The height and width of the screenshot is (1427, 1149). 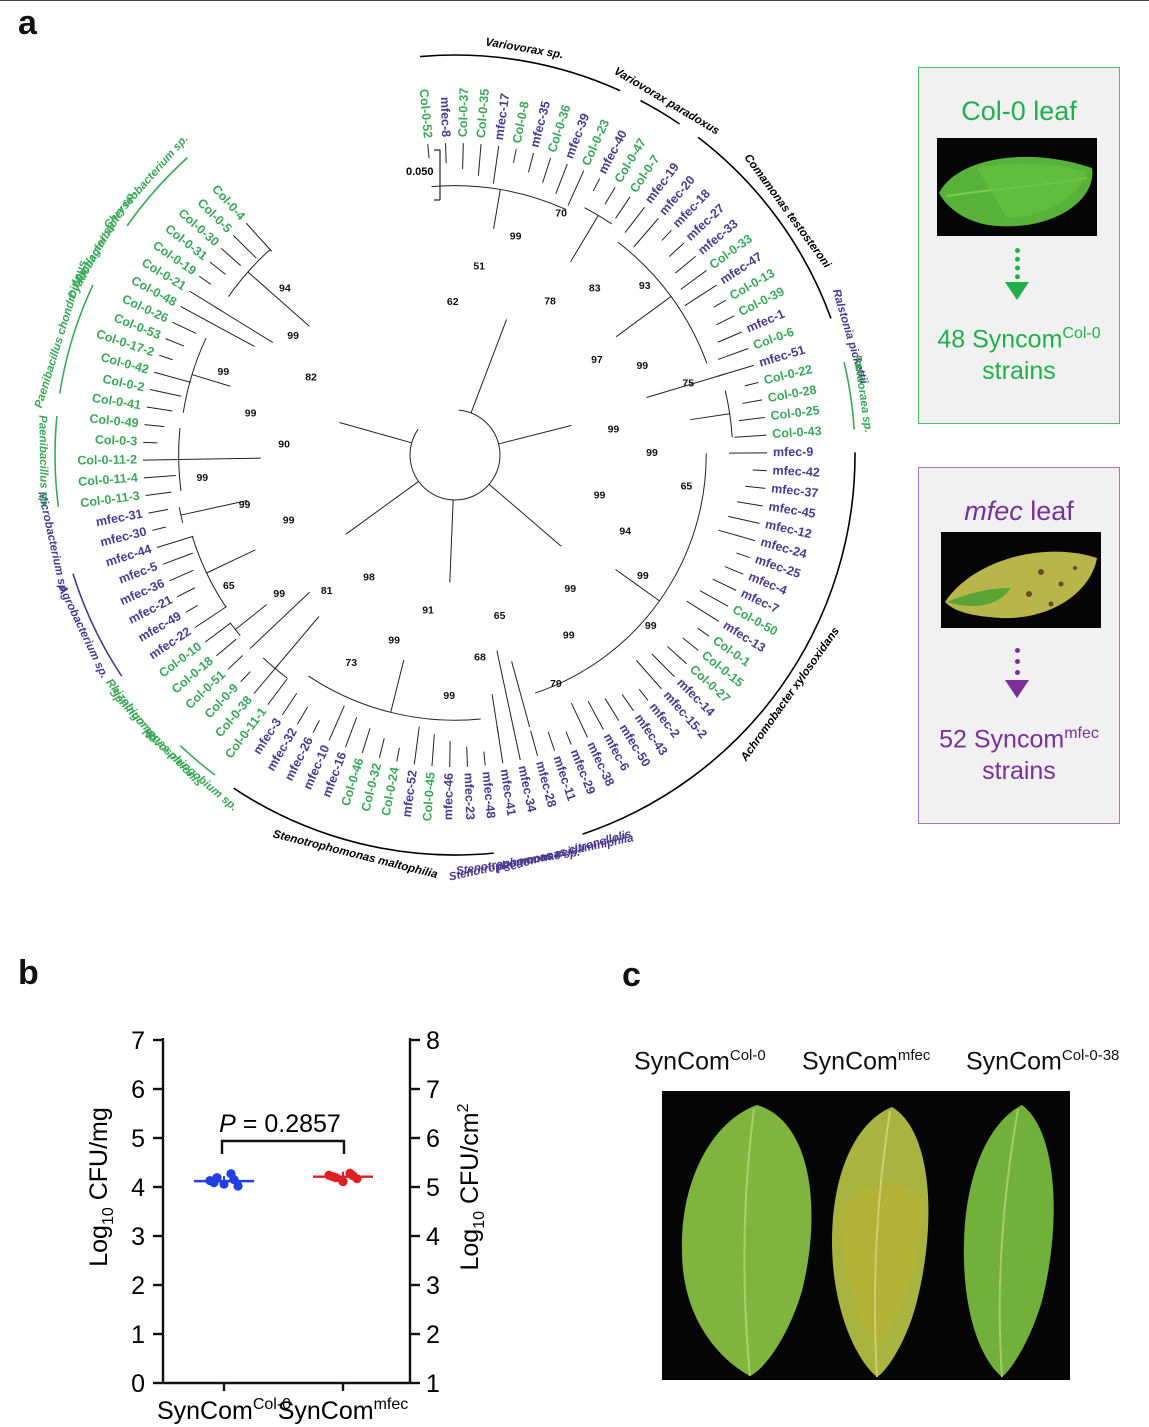 What do you see at coordinates (792, 510) in the screenshot?
I see `tree-leaf-label: mfec-45` at bounding box center [792, 510].